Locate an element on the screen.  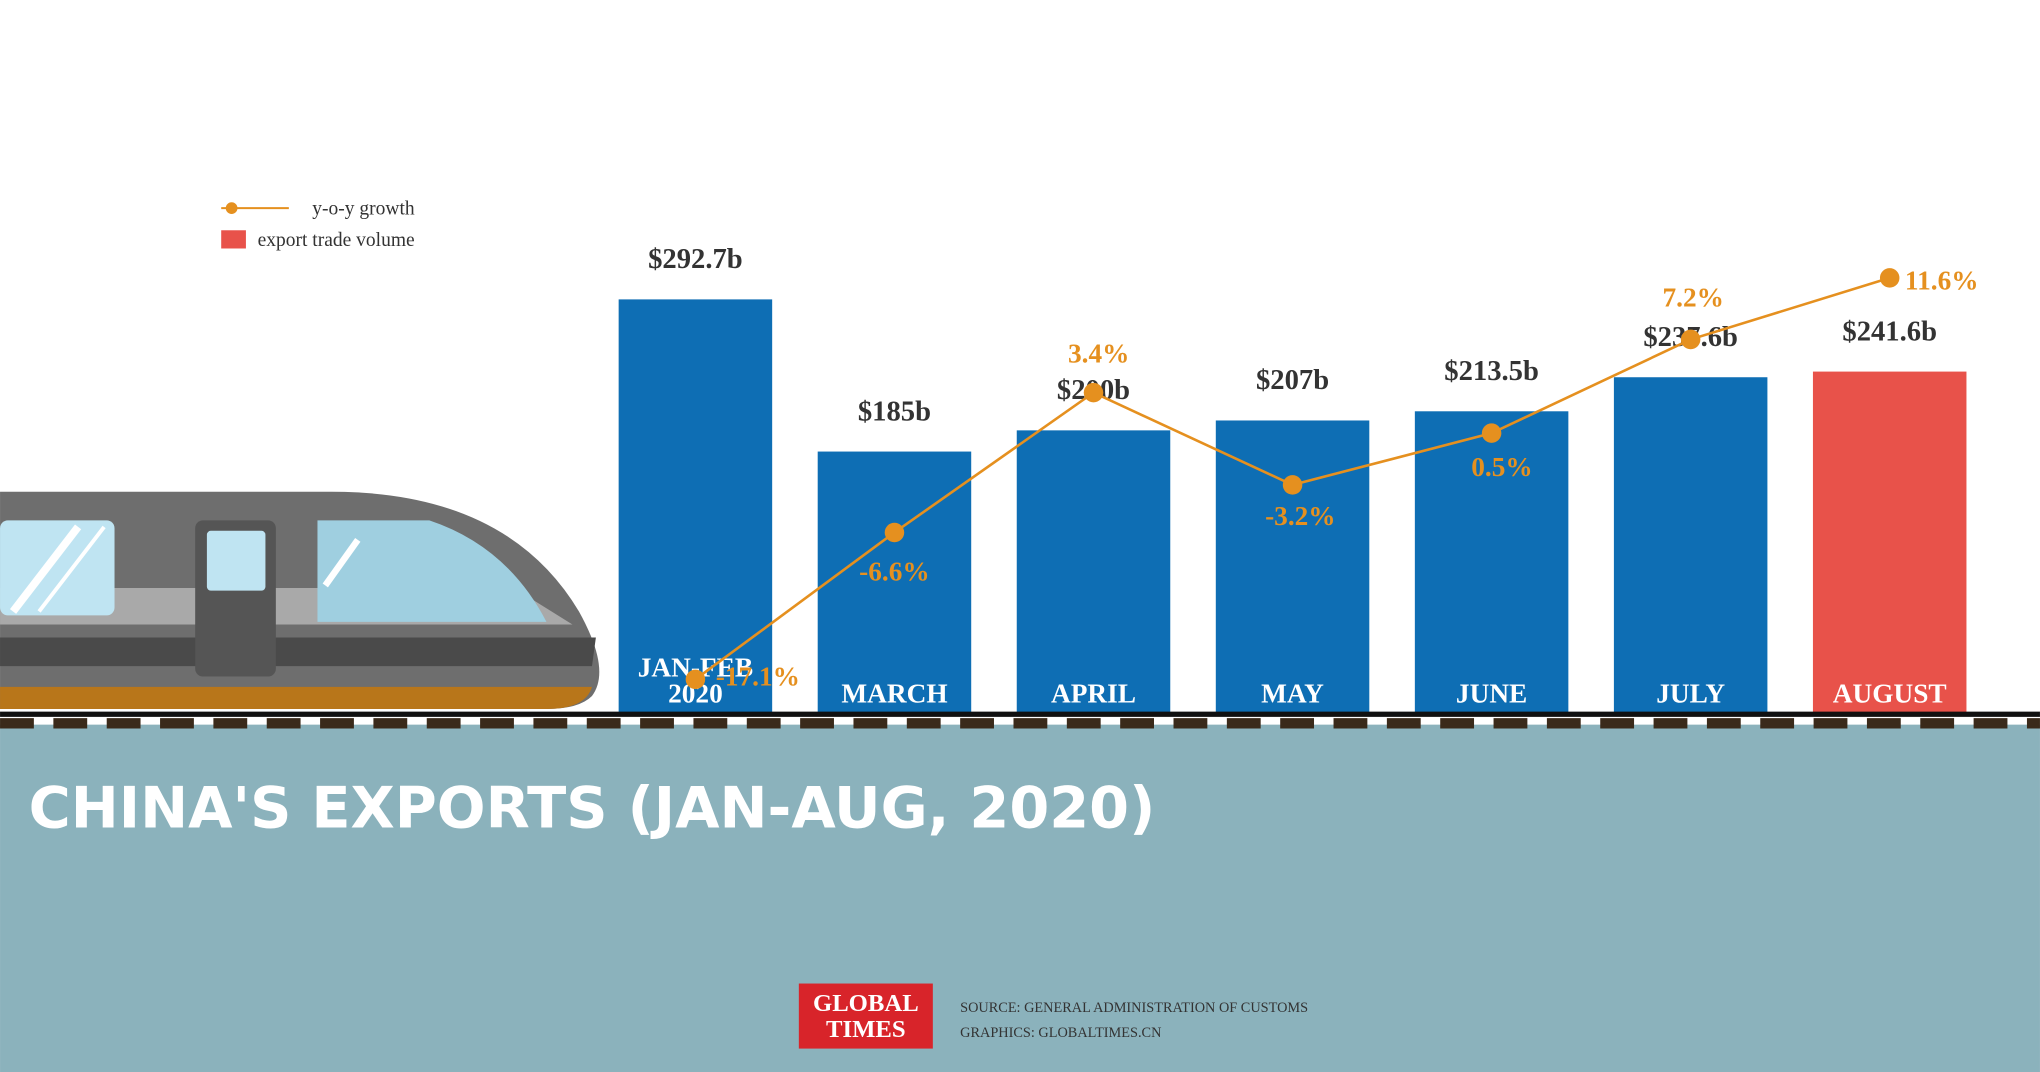
category-label-box: MARCH is located at coordinates (894, 692).